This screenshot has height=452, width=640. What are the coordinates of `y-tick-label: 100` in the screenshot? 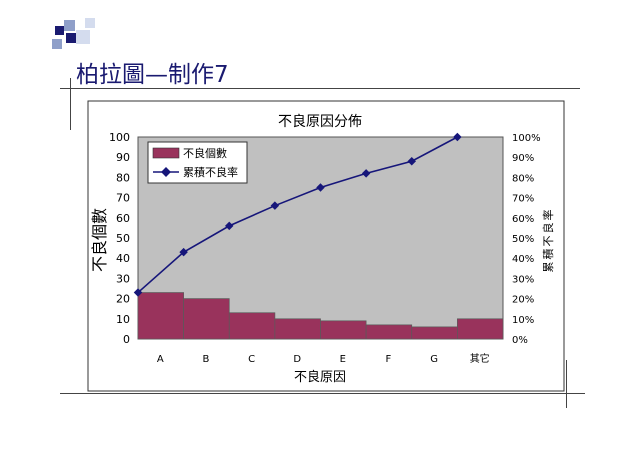 It's located at (119, 137).